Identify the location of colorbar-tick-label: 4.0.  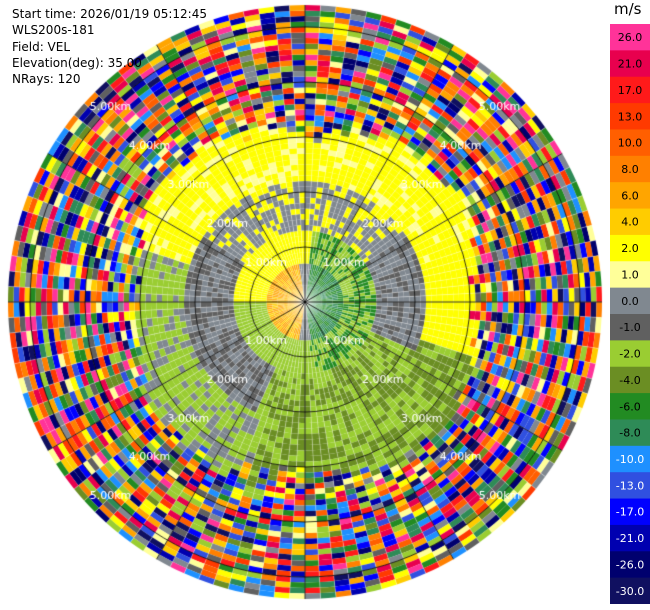
(630, 222).